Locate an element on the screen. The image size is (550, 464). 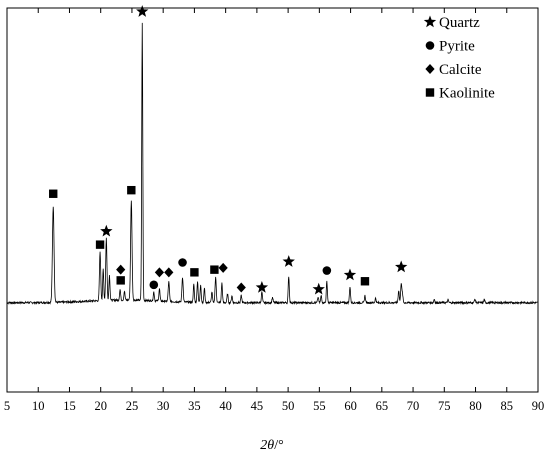
x-tick-label: 80 is located at coordinates (475, 406).